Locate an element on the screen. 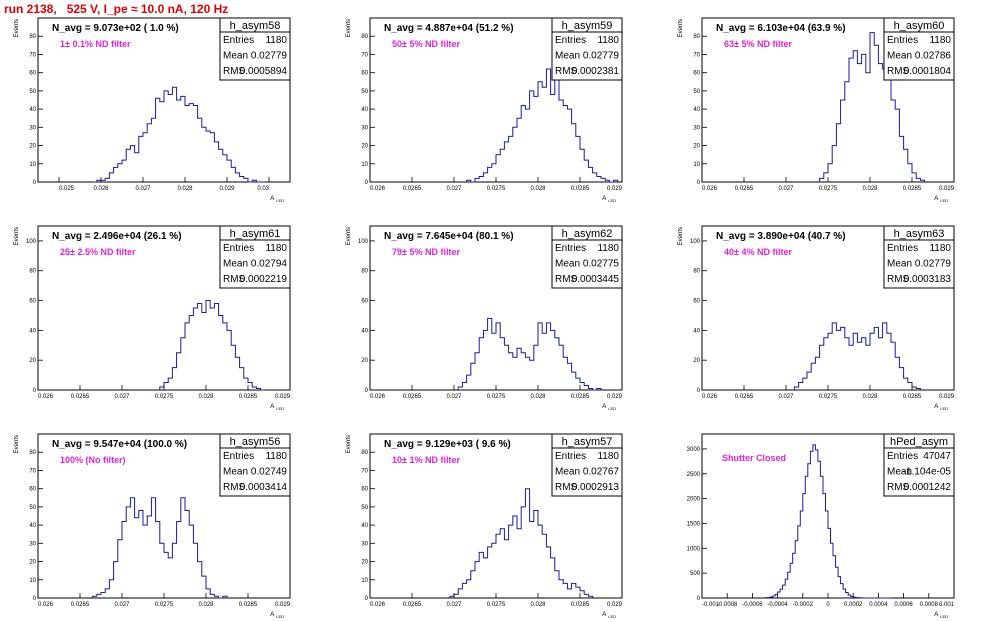 This screenshot has width=996, height=622. y-tick-label: 1000 is located at coordinates (694, 549).